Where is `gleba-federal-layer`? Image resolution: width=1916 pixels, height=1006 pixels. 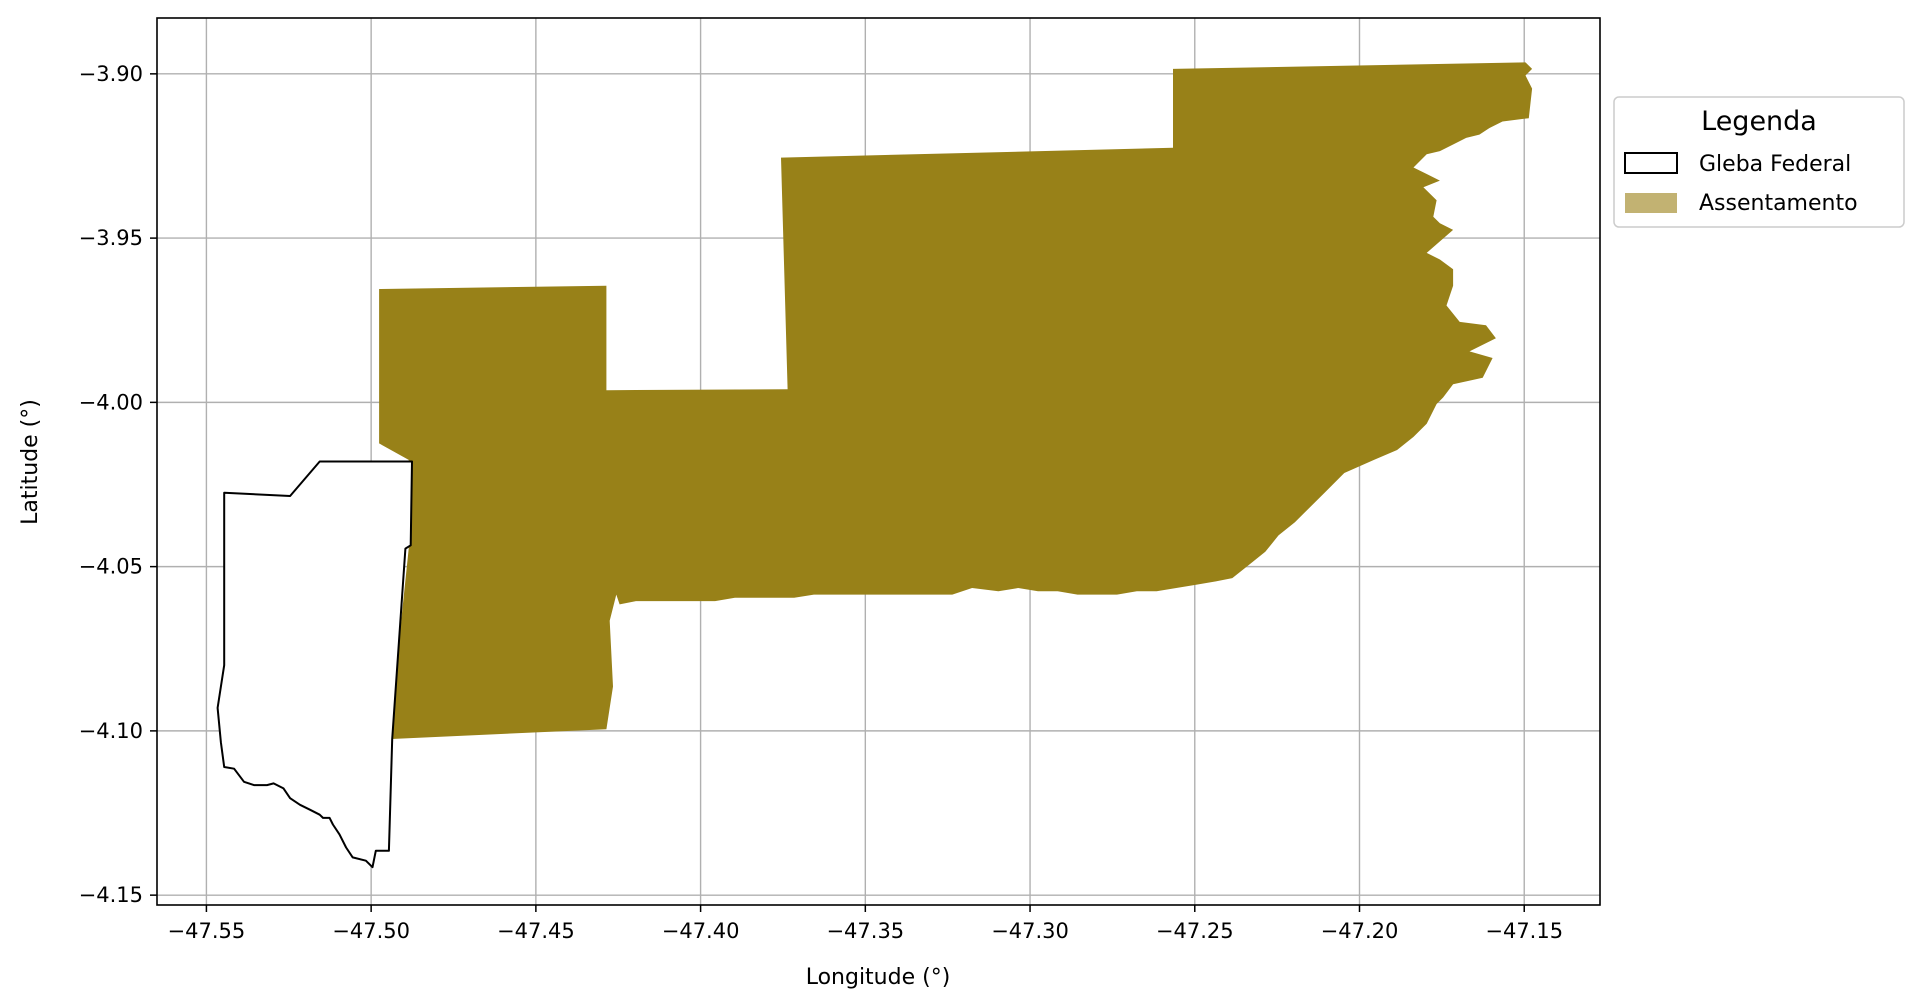 gleba-federal-layer is located at coordinates (314, 664).